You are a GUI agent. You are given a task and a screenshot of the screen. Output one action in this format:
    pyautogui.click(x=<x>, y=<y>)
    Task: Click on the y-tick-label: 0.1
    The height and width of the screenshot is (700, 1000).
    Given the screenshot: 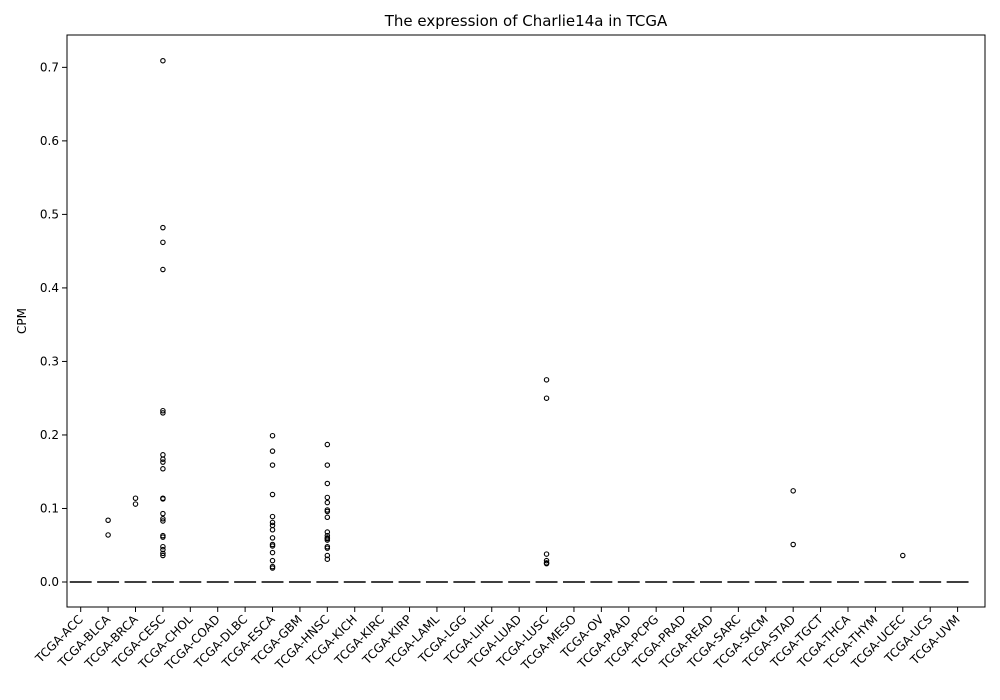 What is the action you would take?
    pyautogui.click(x=49, y=508)
    